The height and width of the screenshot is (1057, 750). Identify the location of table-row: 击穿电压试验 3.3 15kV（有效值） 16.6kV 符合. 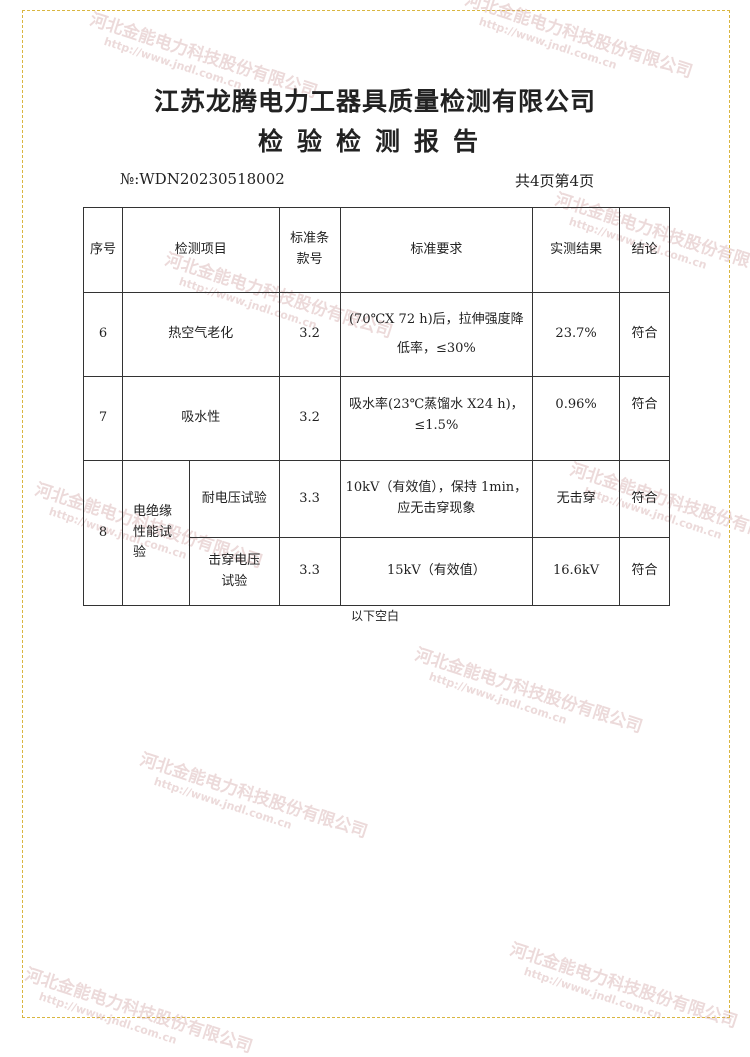
(377, 571).